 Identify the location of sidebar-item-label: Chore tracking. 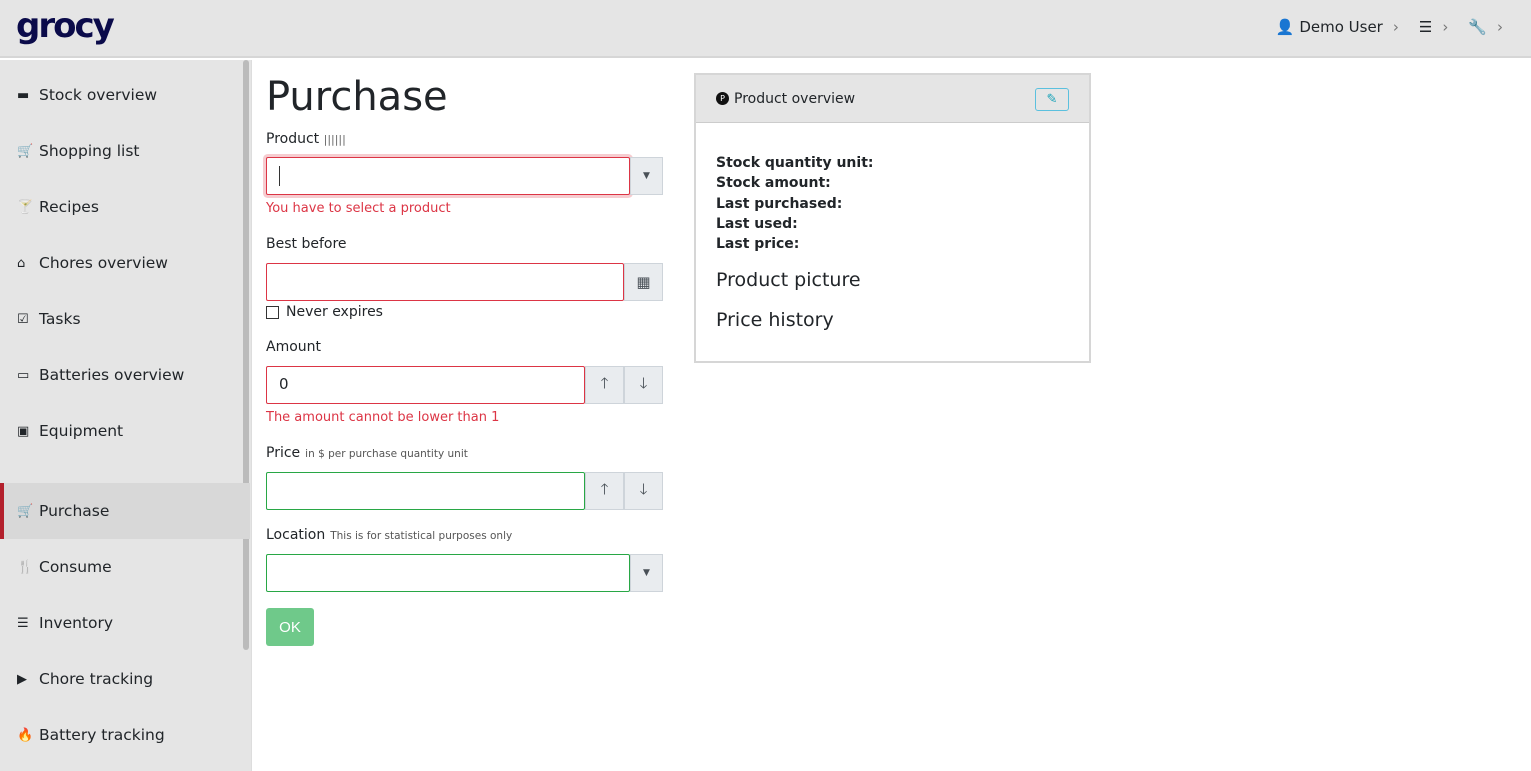
(96, 679).